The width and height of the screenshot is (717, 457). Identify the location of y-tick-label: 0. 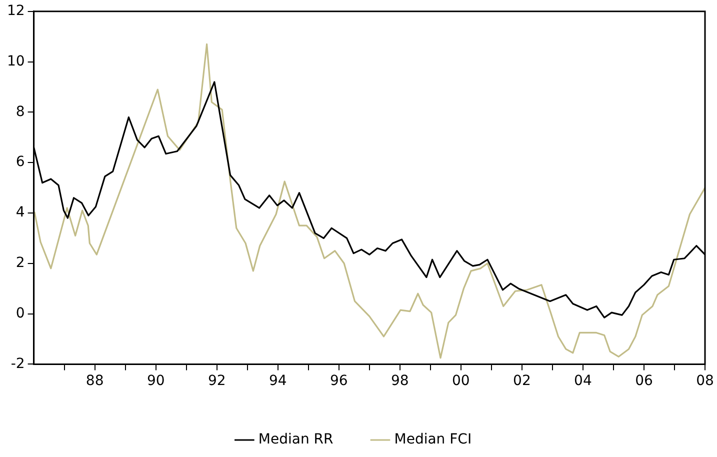
(20, 313).